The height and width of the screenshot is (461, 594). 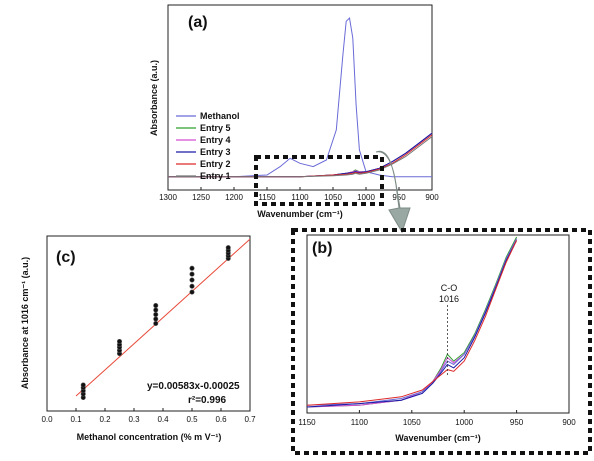 I want to click on panel-b-series, so click(x=412, y=322).